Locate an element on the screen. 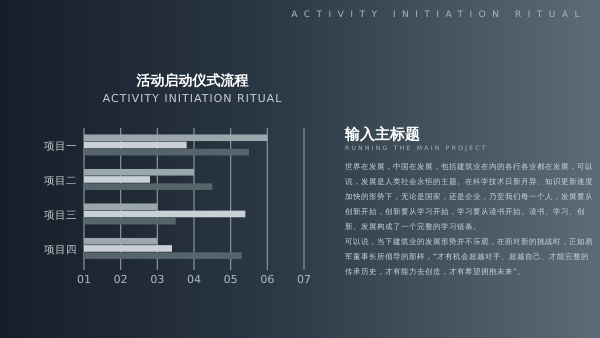 This screenshot has height=338, width=600. x-tick-label: 01 is located at coordinates (84, 279).